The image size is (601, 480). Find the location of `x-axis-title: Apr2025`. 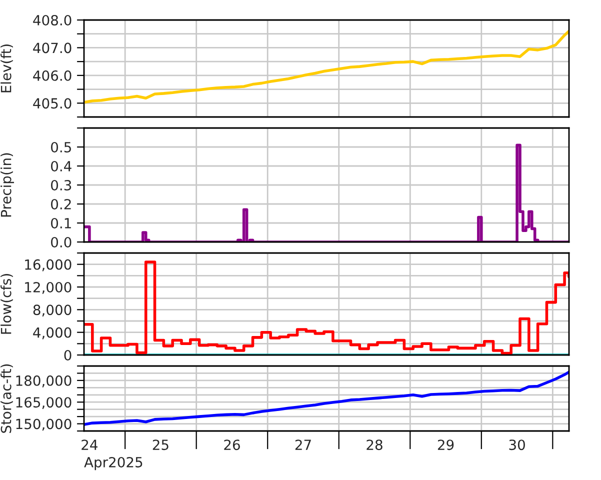

x-axis-title: Apr2025 is located at coordinates (113, 463).